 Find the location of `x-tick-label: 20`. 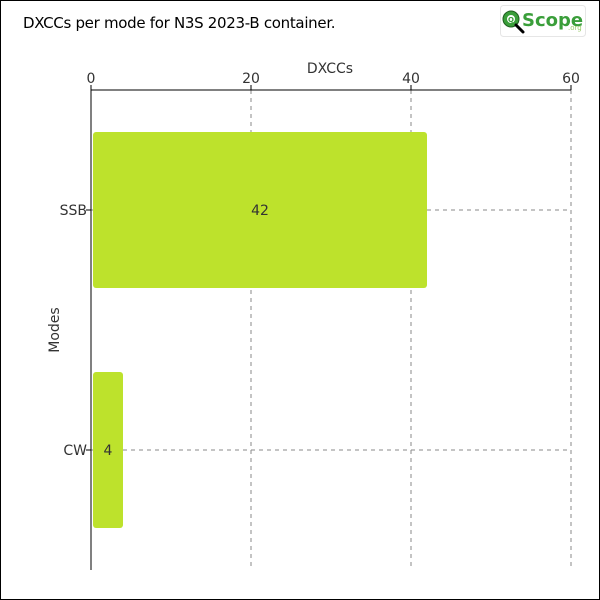

x-tick-label: 20 is located at coordinates (251, 79).